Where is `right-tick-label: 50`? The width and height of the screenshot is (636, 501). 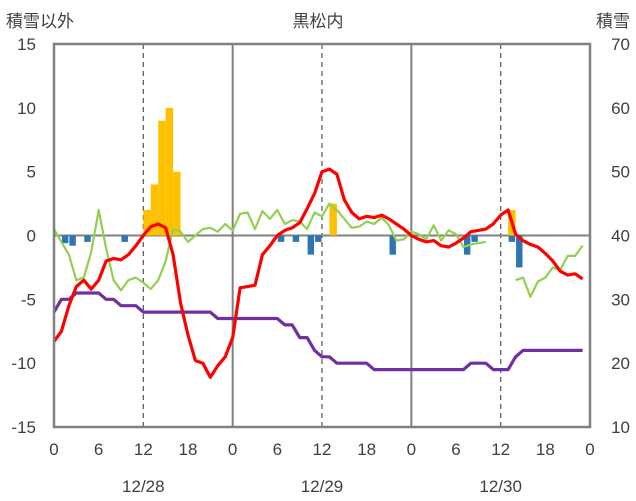 right-tick-label: 50 is located at coordinates (620, 172).